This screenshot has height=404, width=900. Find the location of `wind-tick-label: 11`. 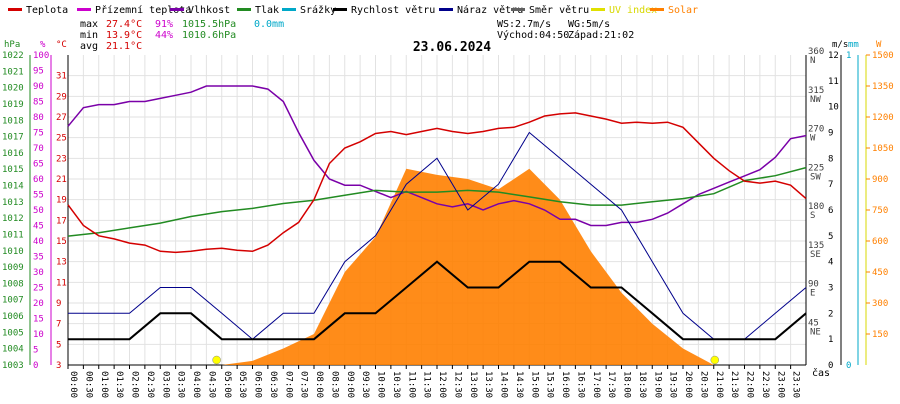

wind-tick-label: 11 is located at coordinates (833, 82).